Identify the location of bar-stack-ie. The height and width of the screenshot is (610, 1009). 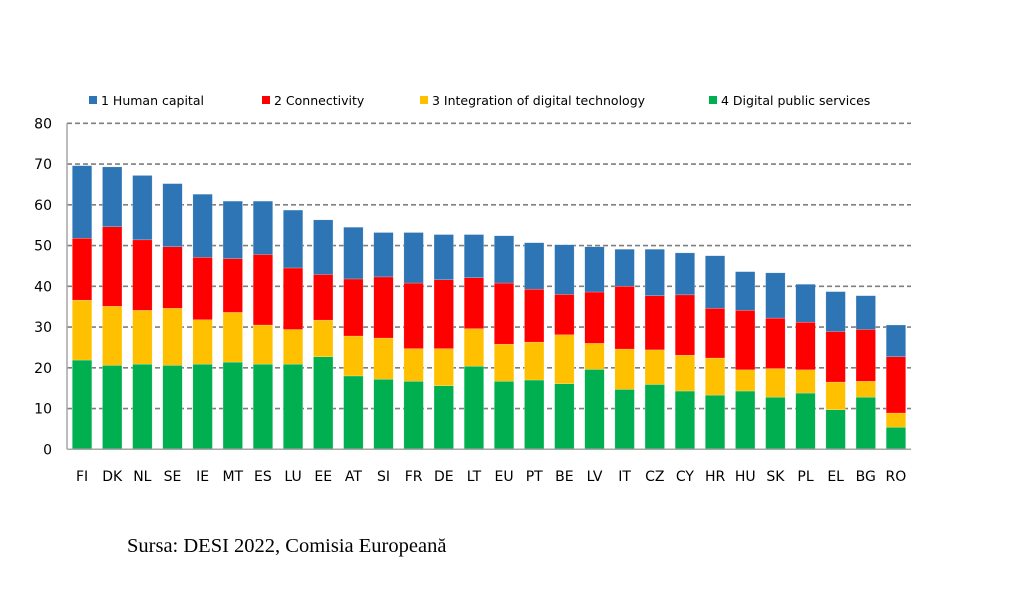
(202, 322).